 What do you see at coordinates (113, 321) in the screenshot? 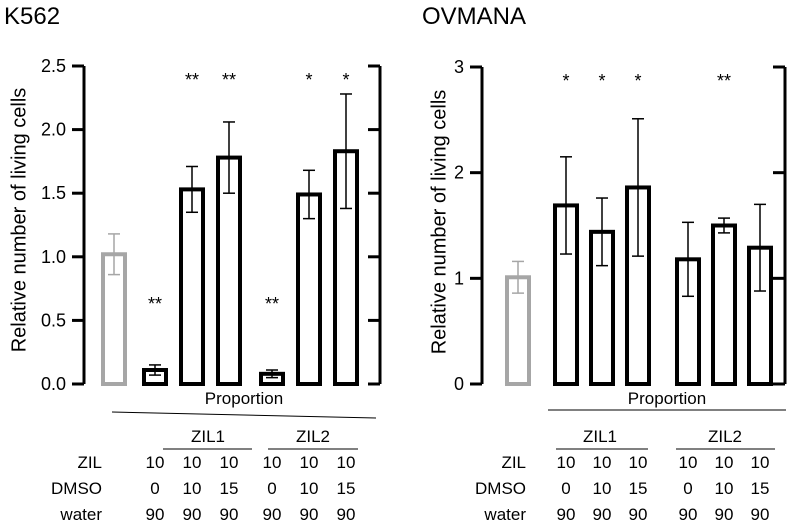
I see `panel1-control-bar-label: commercial` at bounding box center [113, 321].